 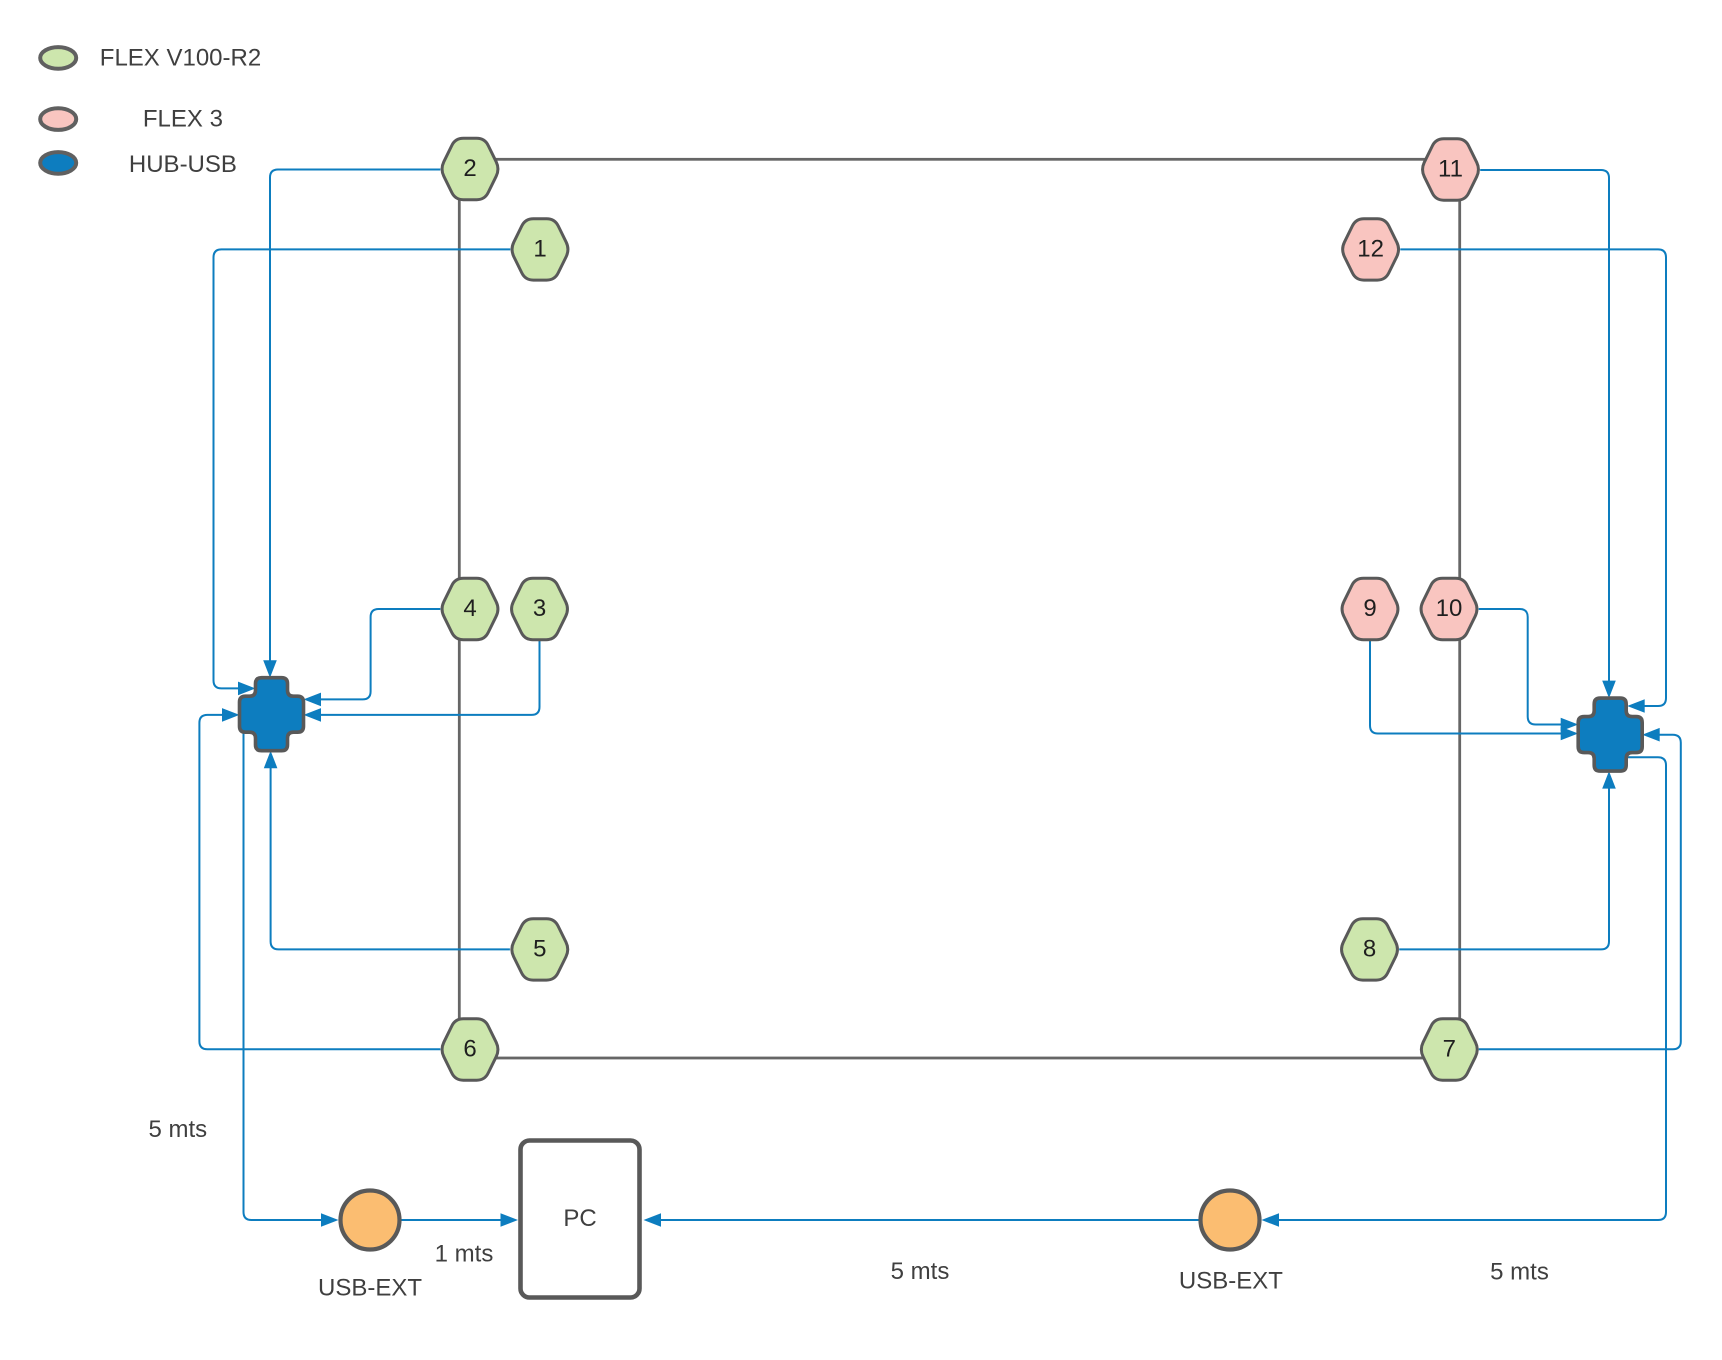 I want to click on svg-text: 6, so click(x=469, y=1049).